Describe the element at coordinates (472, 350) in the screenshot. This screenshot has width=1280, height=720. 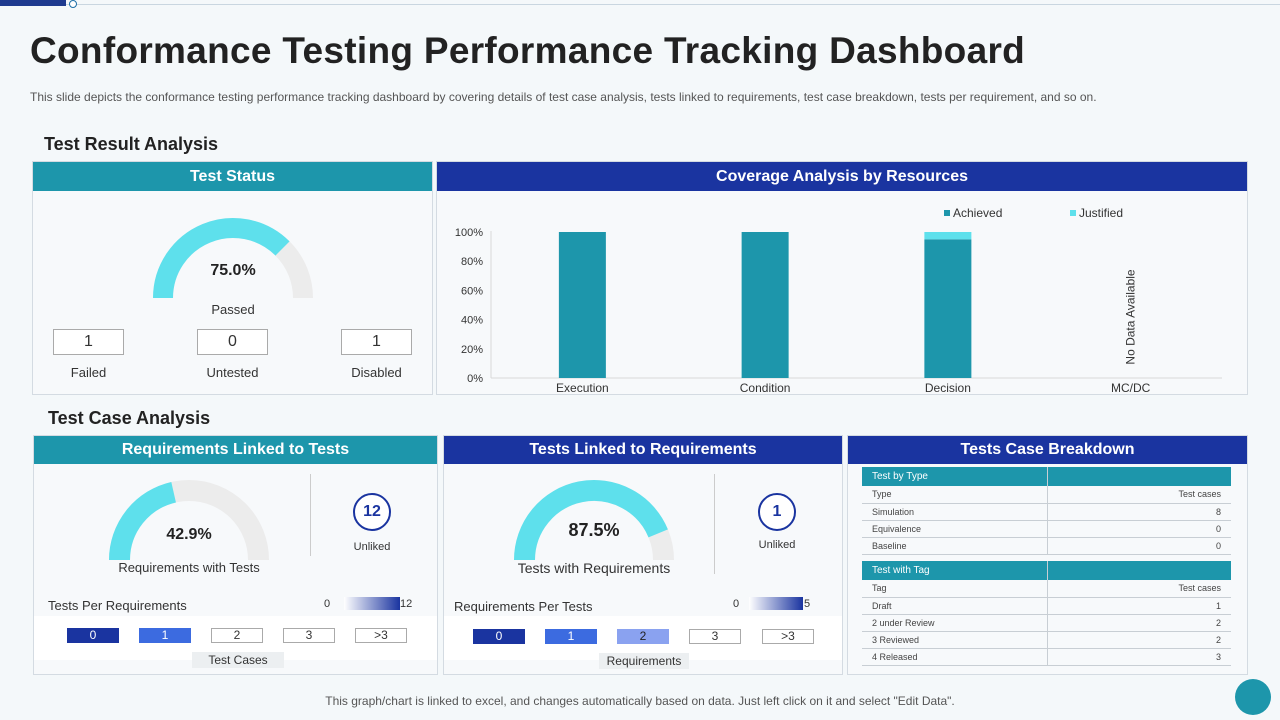
I see `y-tick-label: 20%` at that location.